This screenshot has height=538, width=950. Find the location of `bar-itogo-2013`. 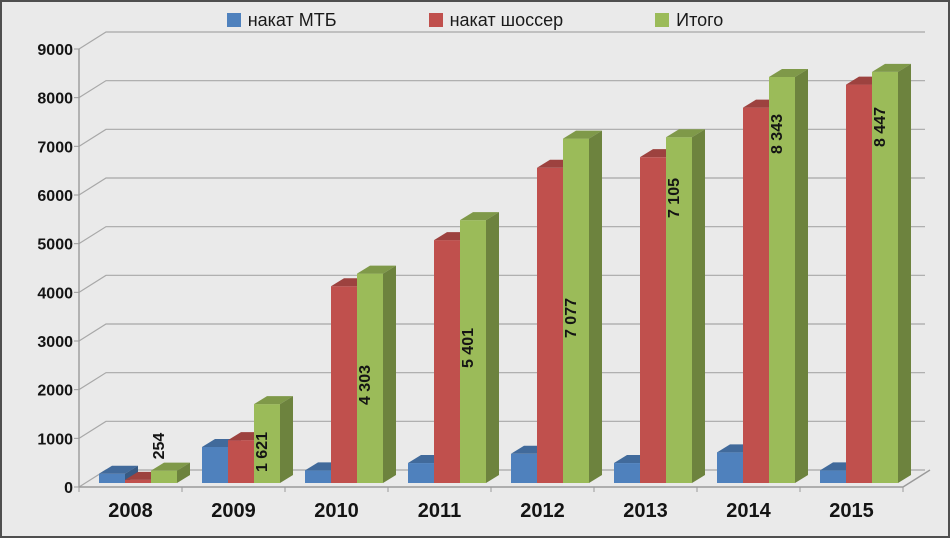

bar-itogo-2013 is located at coordinates (685, 306).